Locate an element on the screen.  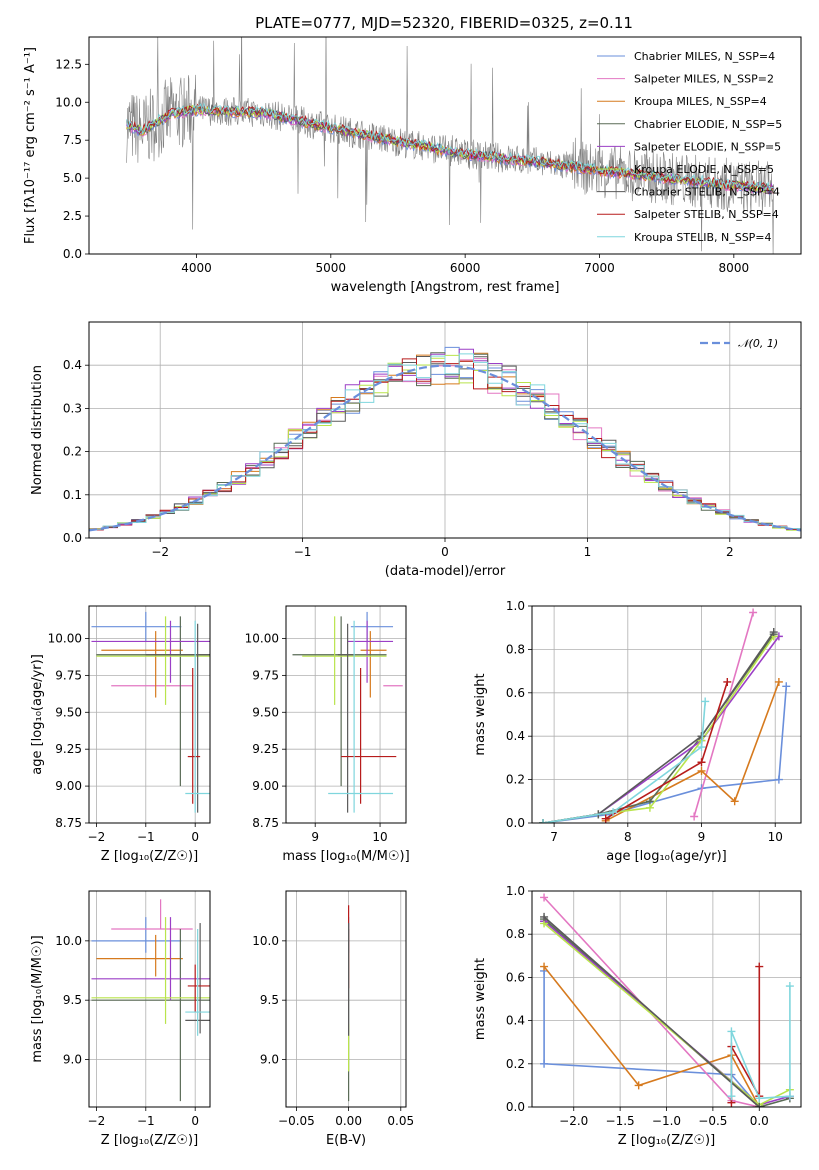
legend-label: 𝒩(0, 1) is located at coordinates (758, 343).